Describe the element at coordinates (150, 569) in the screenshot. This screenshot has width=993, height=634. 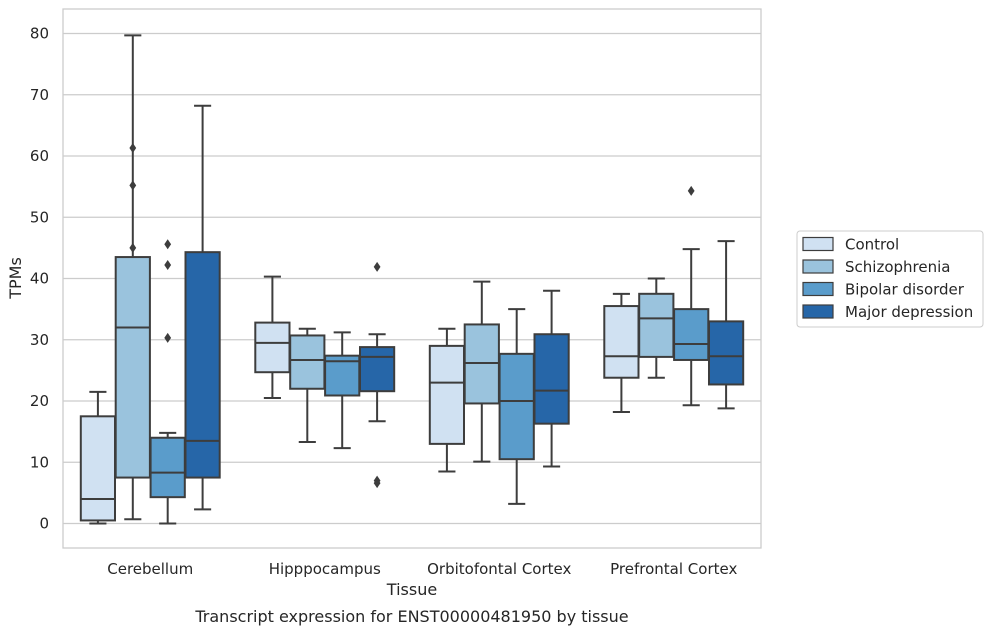
I see `x-tick-label: Cerebellum` at that location.